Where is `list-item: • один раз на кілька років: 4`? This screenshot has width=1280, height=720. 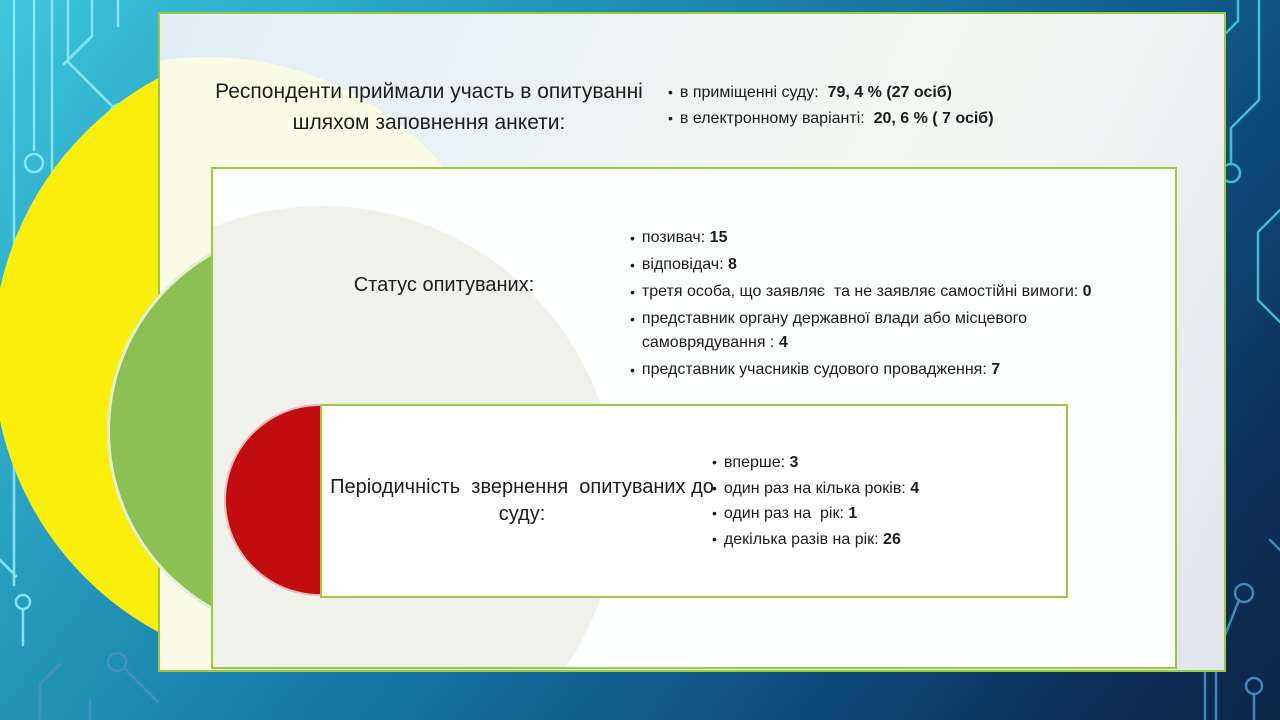
list-item: • один раз на кілька років: 4 is located at coordinates (887, 489).